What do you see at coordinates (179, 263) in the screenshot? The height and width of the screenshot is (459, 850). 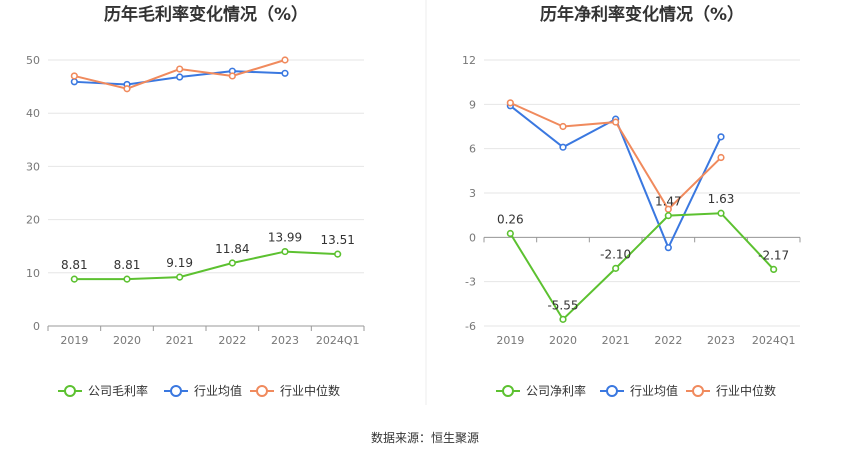 I see `data-label: 9.19` at bounding box center [179, 263].